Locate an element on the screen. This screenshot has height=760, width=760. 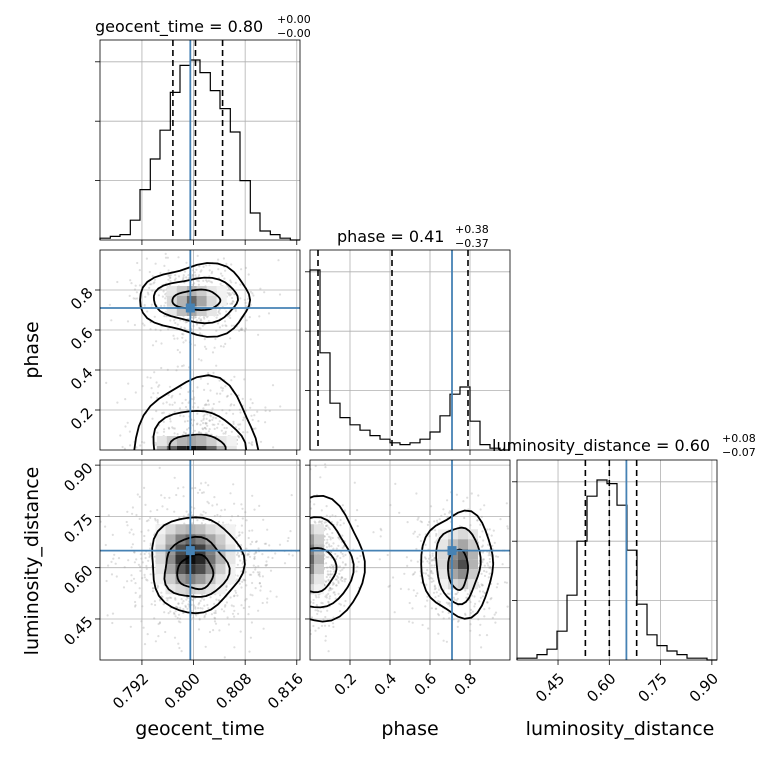
panel-phase-hist is located at coordinates (408, 352).